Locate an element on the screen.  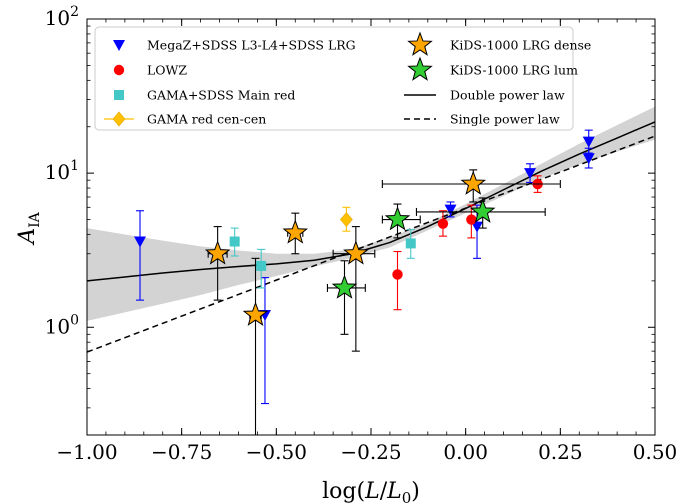
legend-item-lowz: LOWZ is located at coordinates (150, 70).